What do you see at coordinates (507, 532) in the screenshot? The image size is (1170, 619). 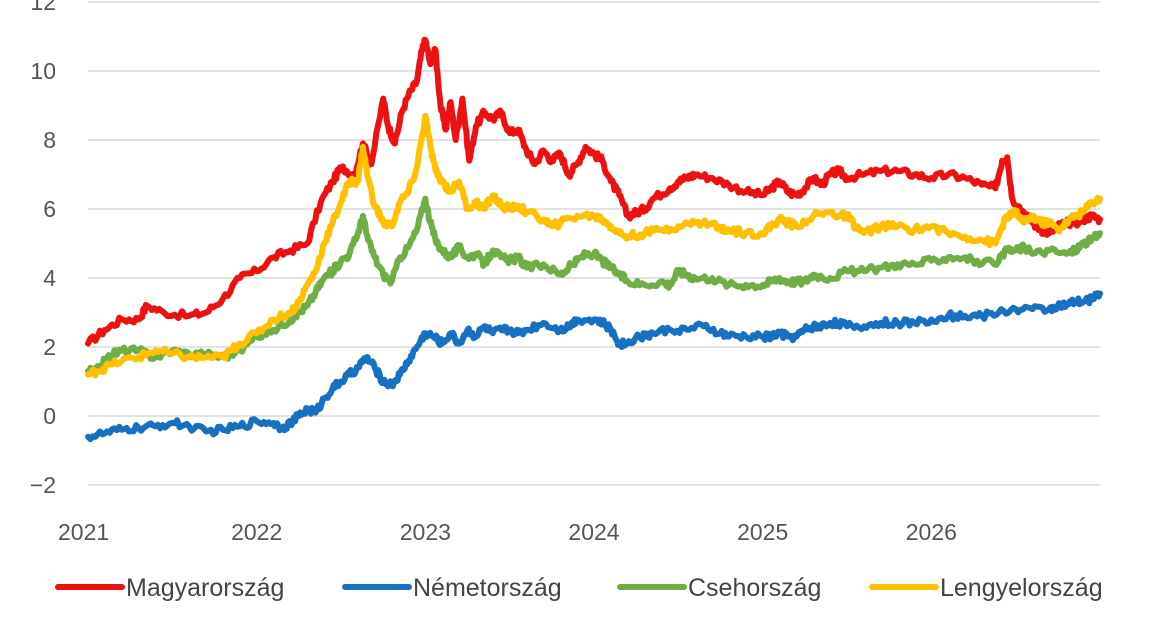 I see `x-axis-ticks: 2021 2022 2023 2024 2025 2026` at bounding box center [507, 532].